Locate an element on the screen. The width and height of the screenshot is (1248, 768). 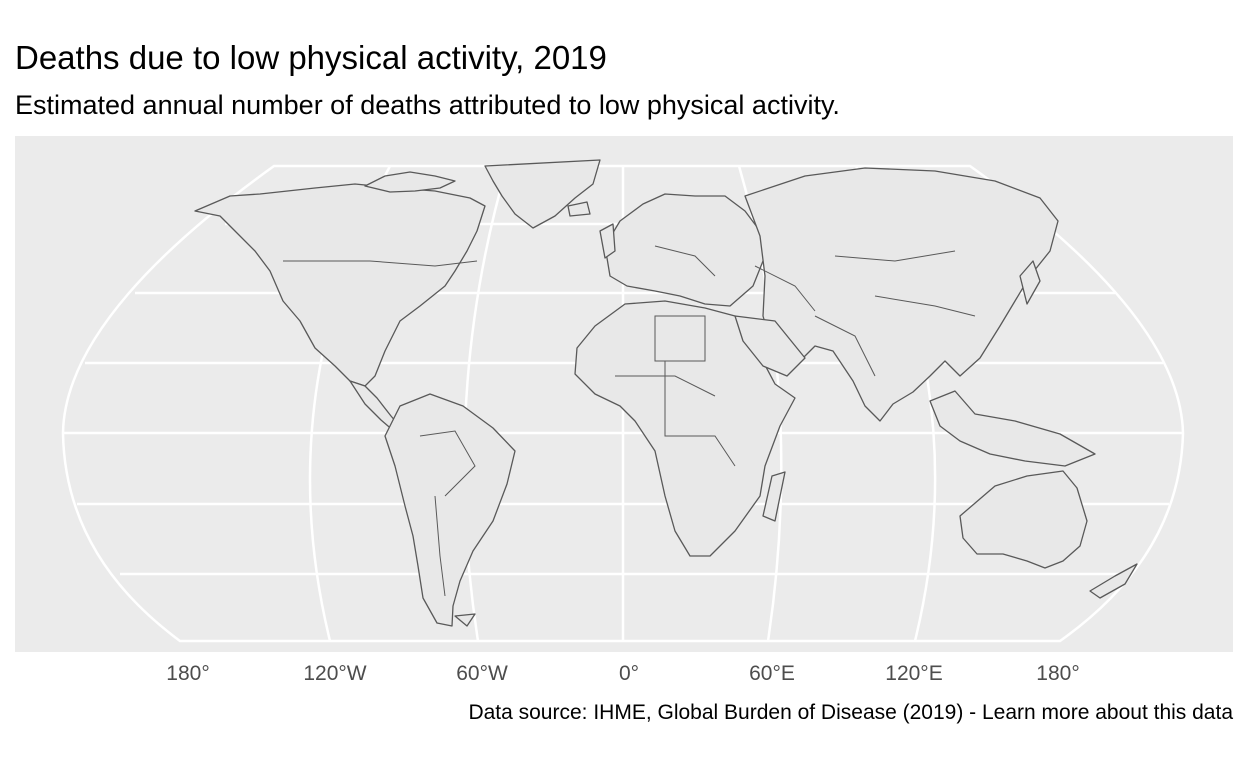
longitude-label-120w: 120°W is located at coordinates (335, 673).